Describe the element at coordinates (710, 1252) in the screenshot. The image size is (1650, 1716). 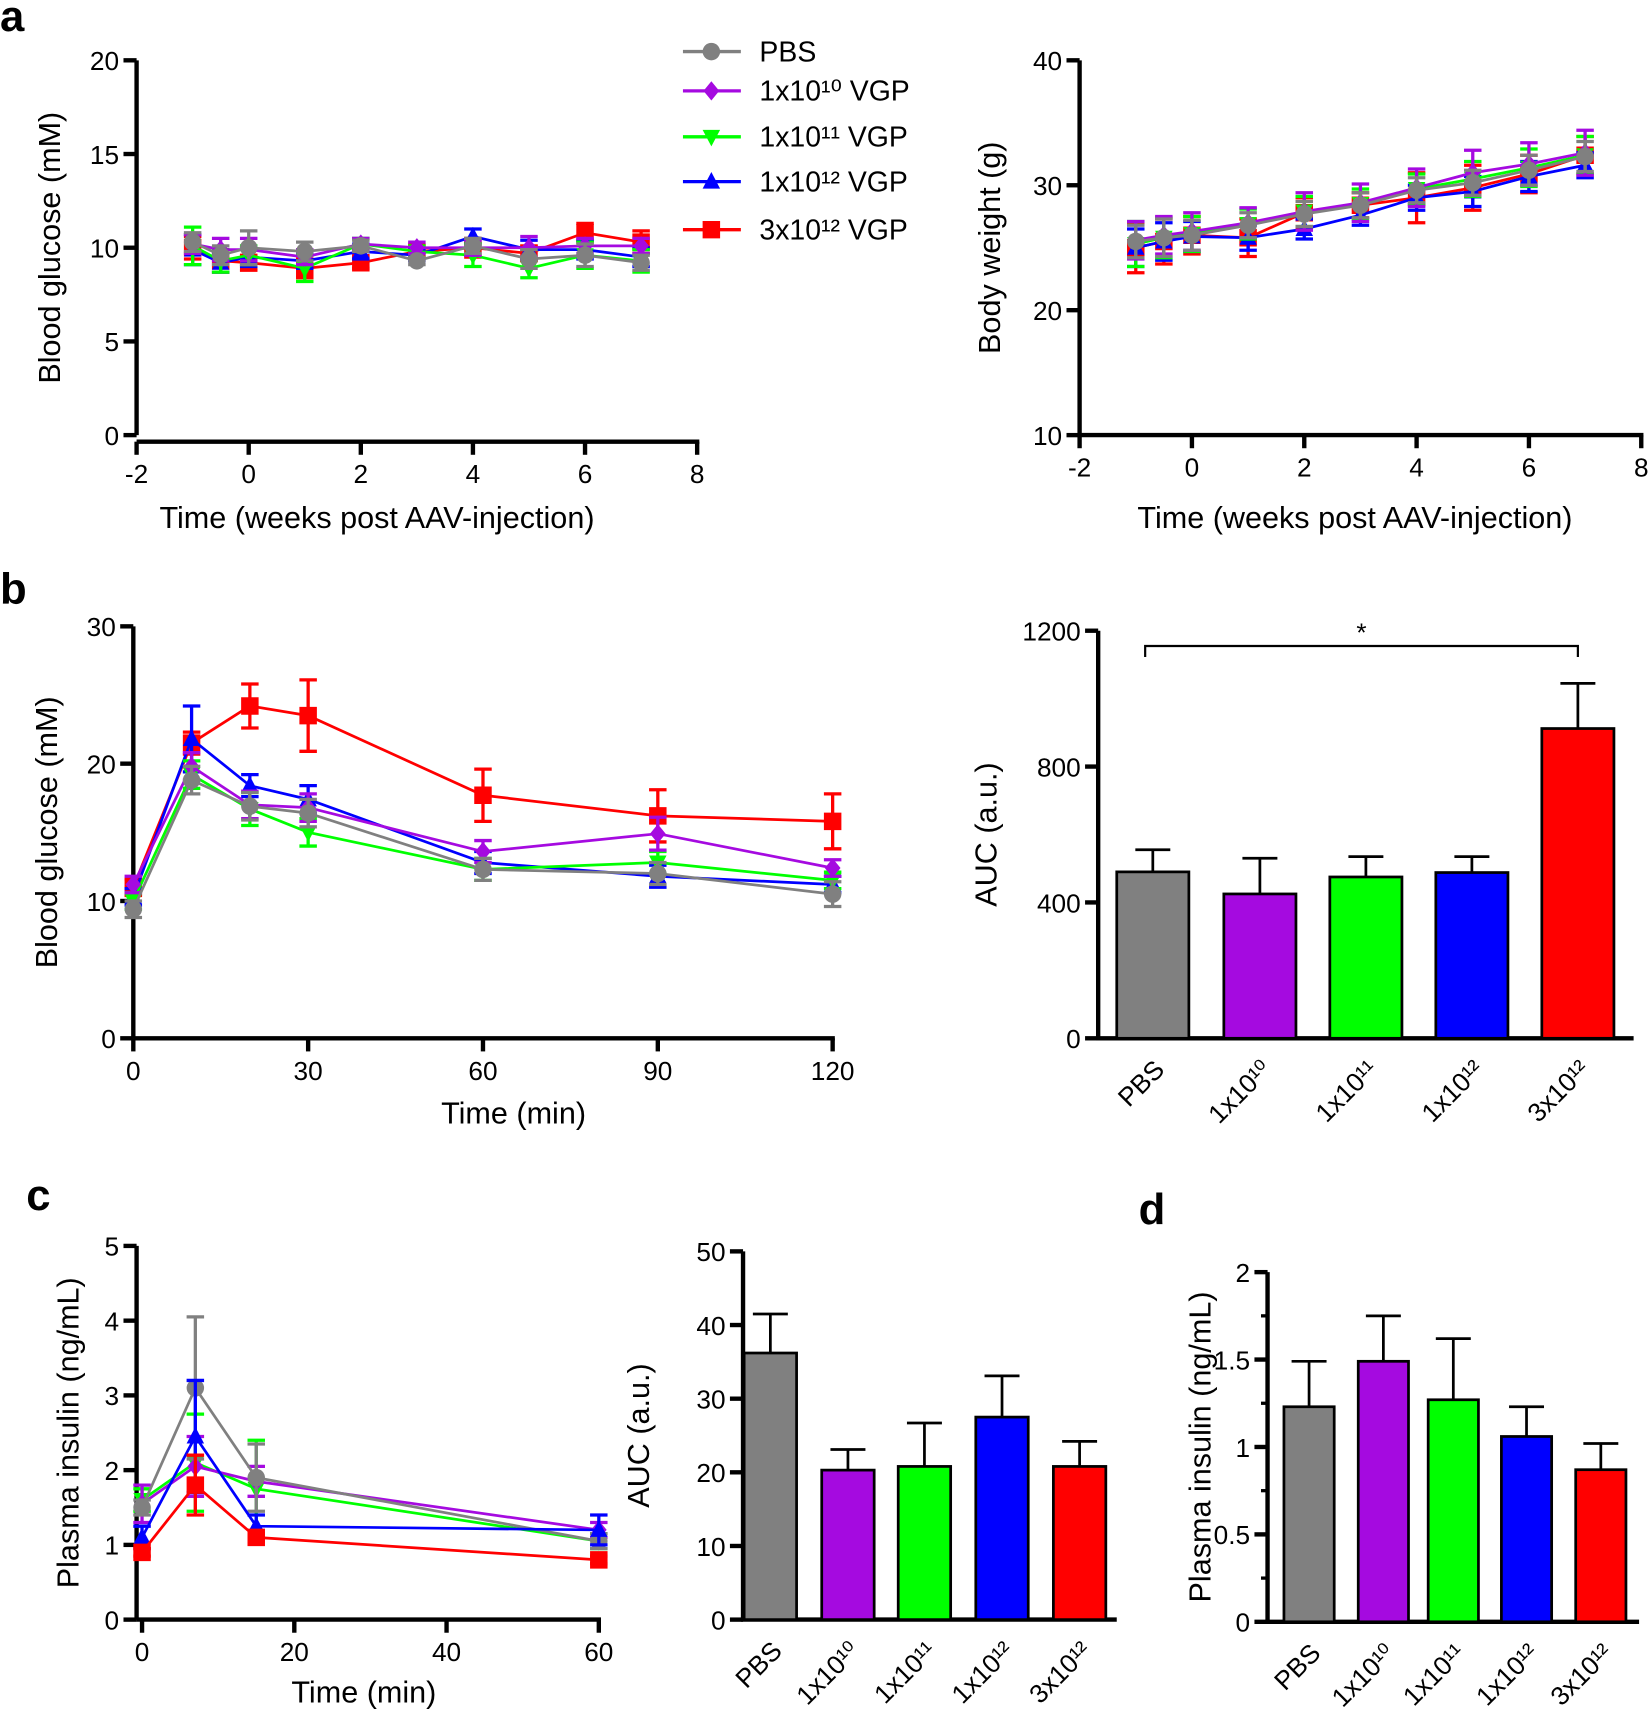
I see `y-tick-label: 50` at that location.